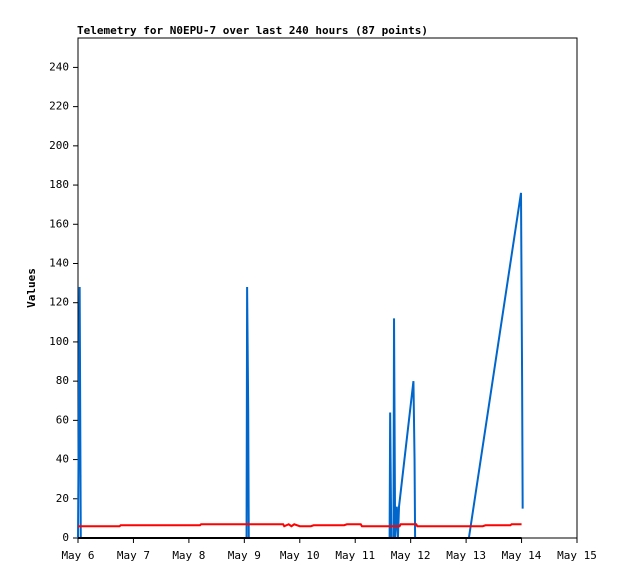 The height and width of the screenshot is (583, 618). What do you see at coordinates (133, 555) in the screenshot?
I see `x-tick-label: May 7` at bounding box center [133, 555].